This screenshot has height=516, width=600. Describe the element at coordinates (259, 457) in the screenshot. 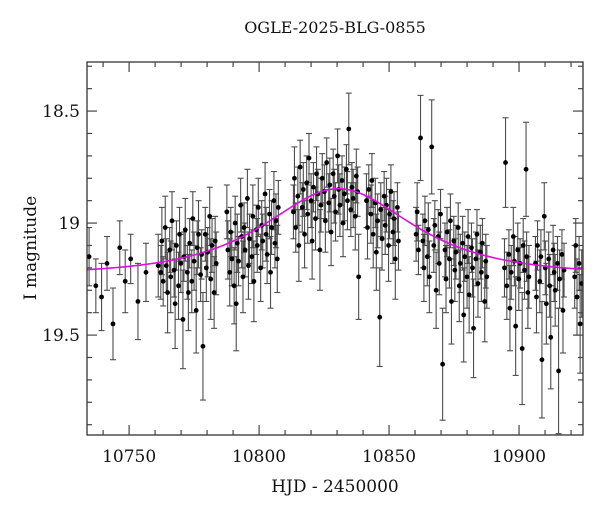

I see `x-tick-label: 10800` at that location.